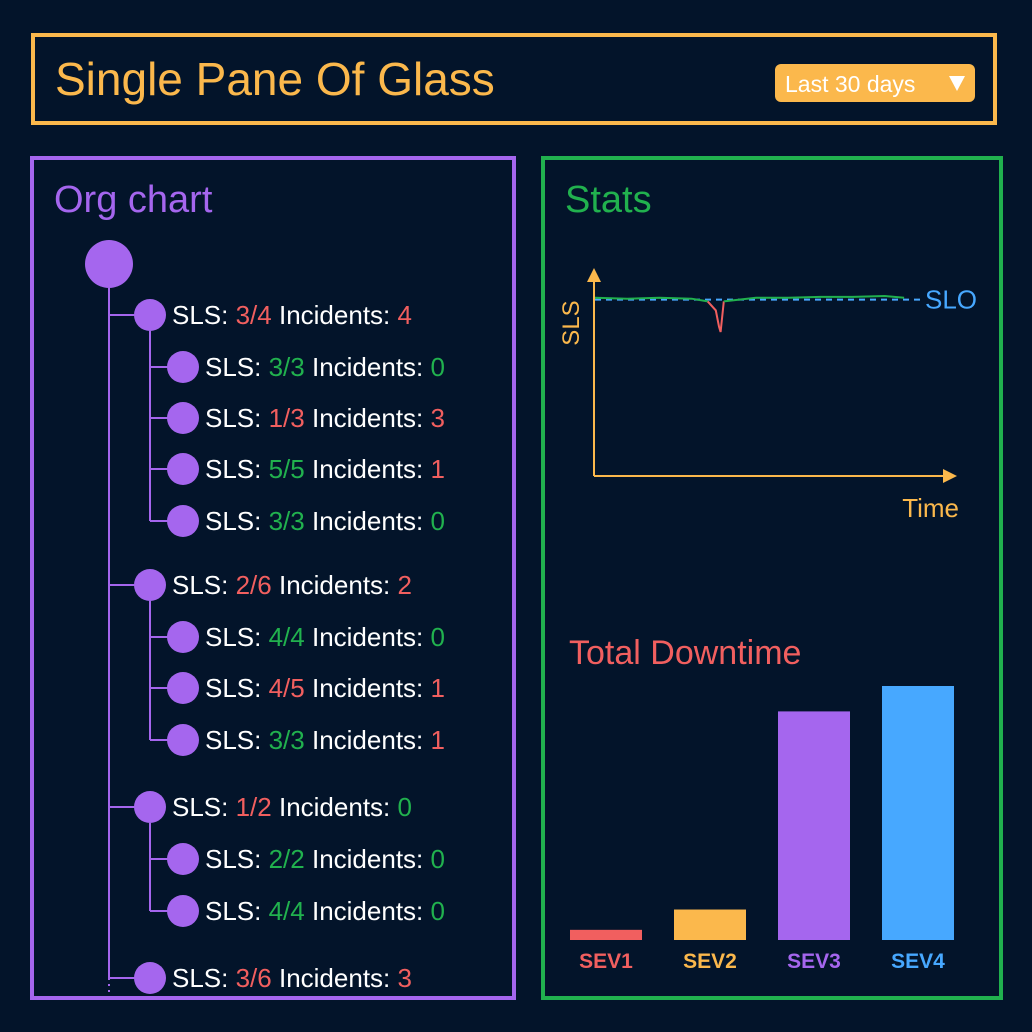 The image size is (1032, 1032). What do you see at coordinates (254, 978) in the screenshot?
I see `sls-value: 3/6` at bounding box center [254, 978].